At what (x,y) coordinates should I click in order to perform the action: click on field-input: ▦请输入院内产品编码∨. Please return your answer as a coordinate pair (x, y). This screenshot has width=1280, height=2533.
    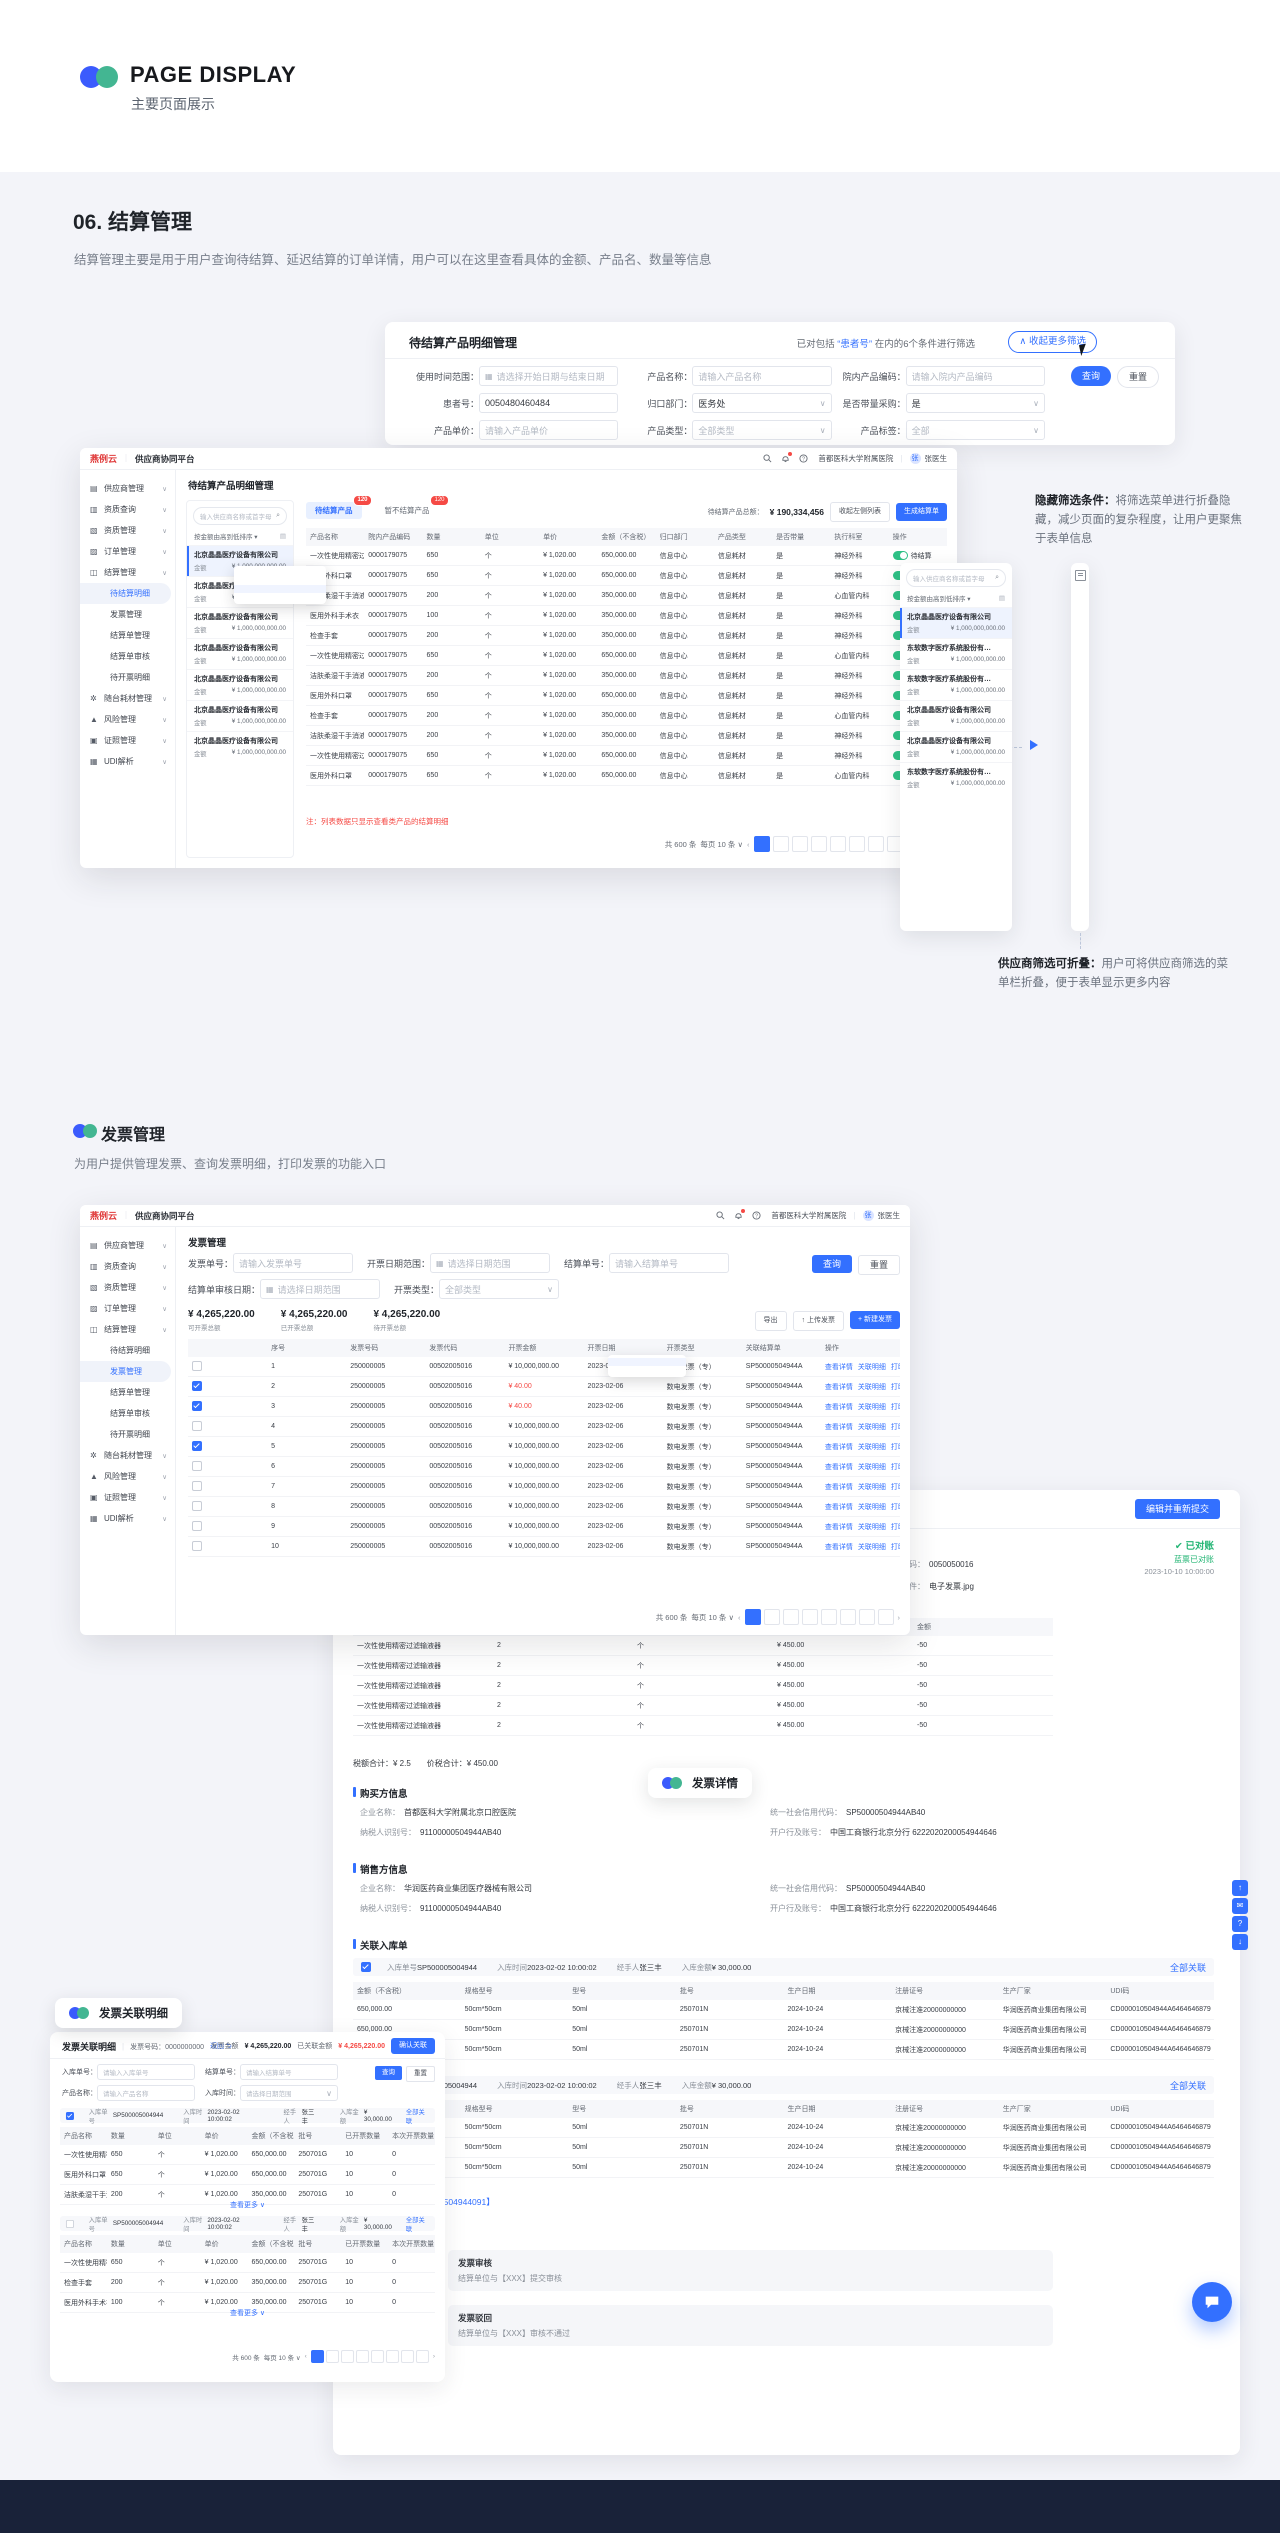
    Looking at the image, I should click on (975, 376).